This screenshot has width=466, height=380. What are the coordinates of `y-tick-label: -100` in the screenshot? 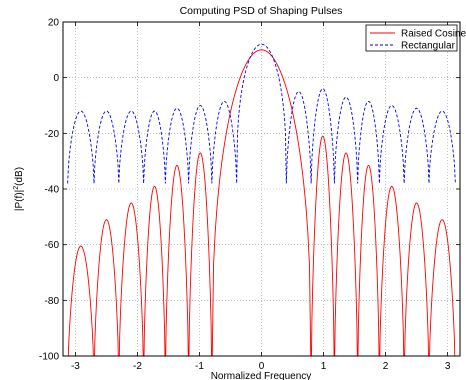 It's located at (49, 357).